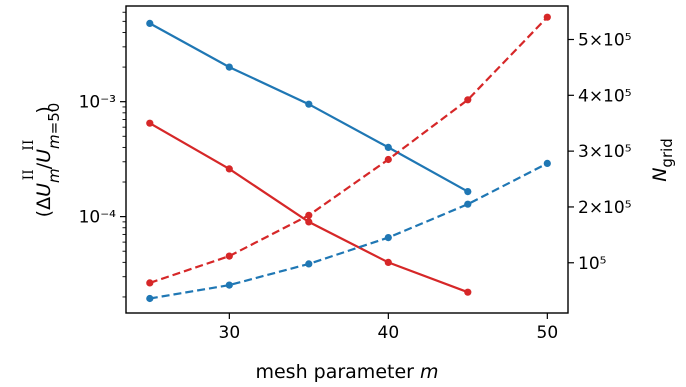  I want to click on left-tick-label-0: 10⁻³, so click(97, 103).